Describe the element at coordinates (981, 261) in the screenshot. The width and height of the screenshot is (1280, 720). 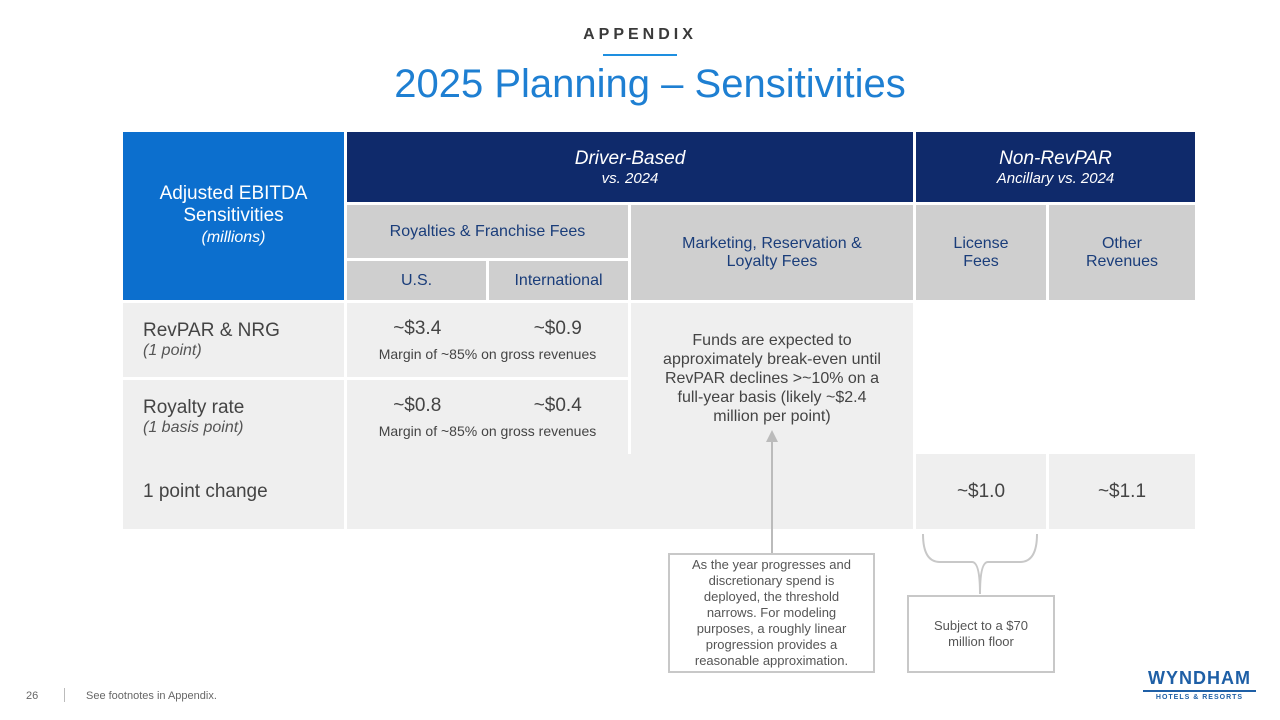
I see `license-line2: Fees` at that location.